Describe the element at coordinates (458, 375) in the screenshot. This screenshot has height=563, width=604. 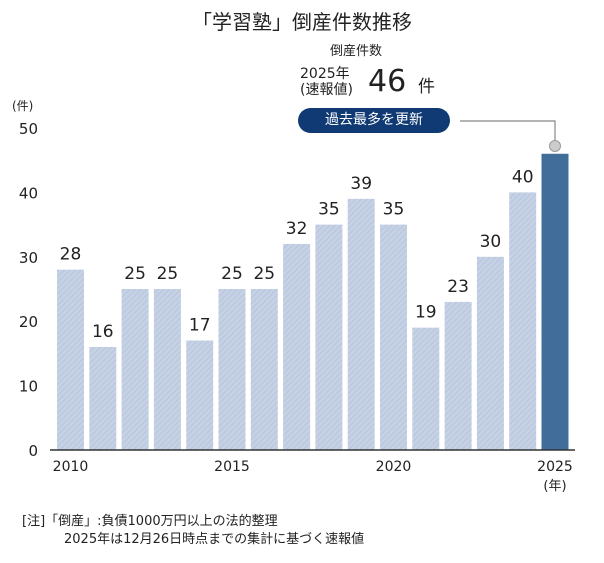
I see `bar-2022` at that location.